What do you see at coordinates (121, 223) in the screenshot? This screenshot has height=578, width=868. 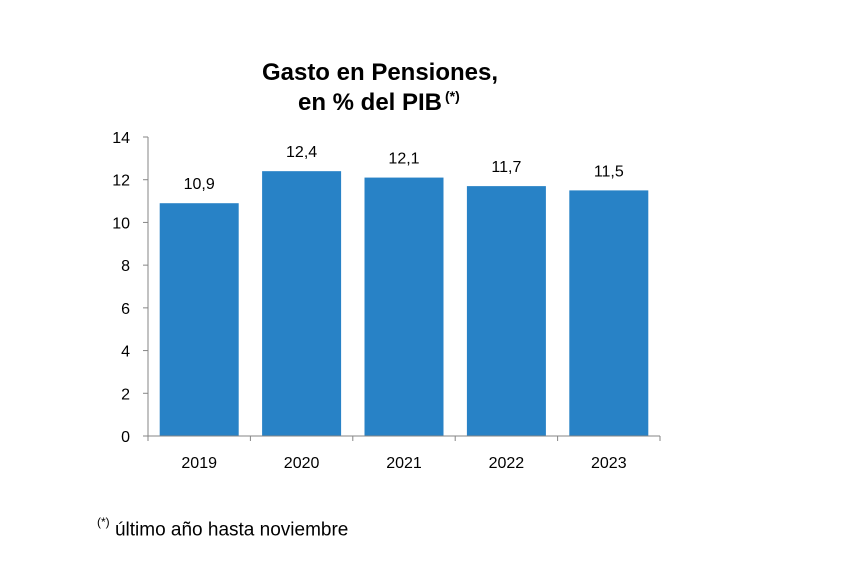 I see `y-tick-label: 10` at bounding box center [121, 223].